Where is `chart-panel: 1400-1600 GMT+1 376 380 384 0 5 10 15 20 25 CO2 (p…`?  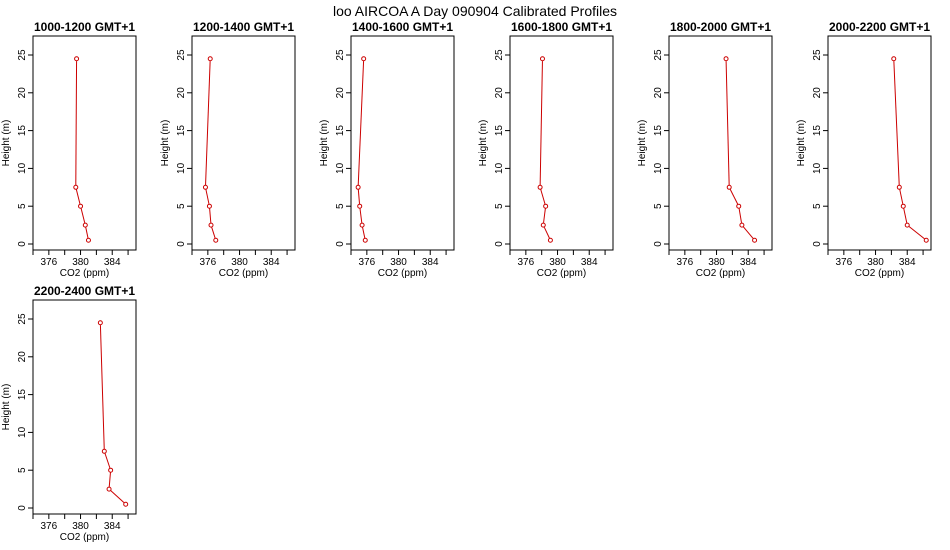
chart-panel: 1400-1600 GMT+1 376 380 384 0 5 10 15 20 25 CO2 (p… is located at coordinates (387, 149).